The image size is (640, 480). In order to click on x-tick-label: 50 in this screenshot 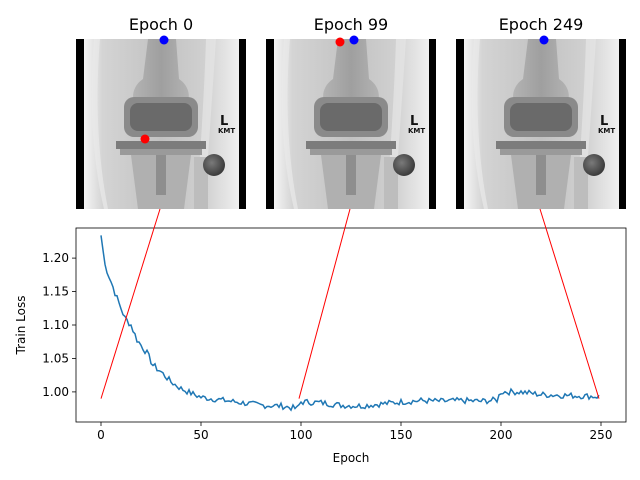, I will do `click(200, 435)`.